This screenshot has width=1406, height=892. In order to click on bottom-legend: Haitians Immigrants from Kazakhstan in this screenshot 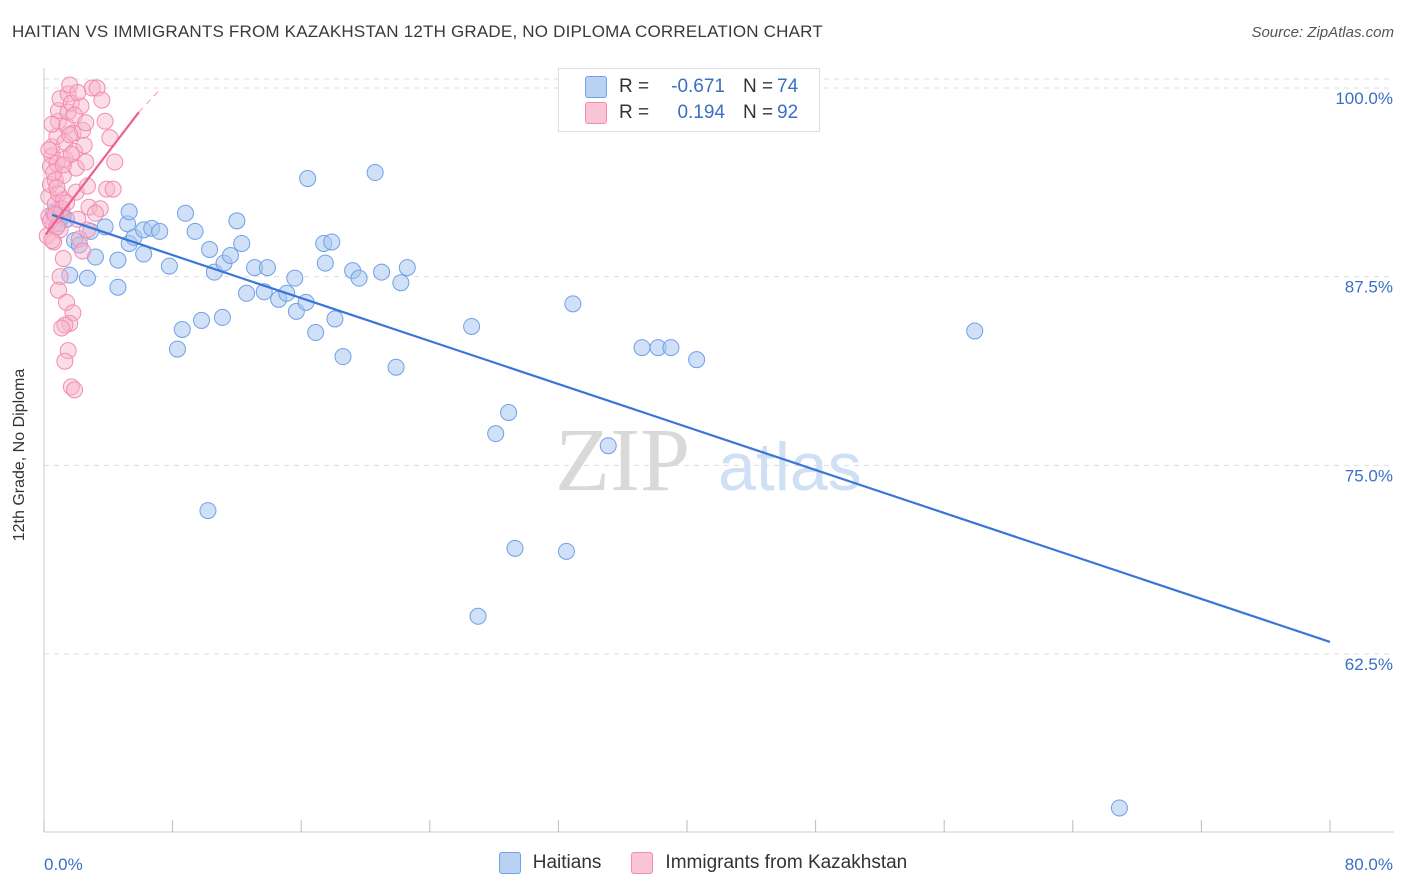, I will do `click(703, 863)`.